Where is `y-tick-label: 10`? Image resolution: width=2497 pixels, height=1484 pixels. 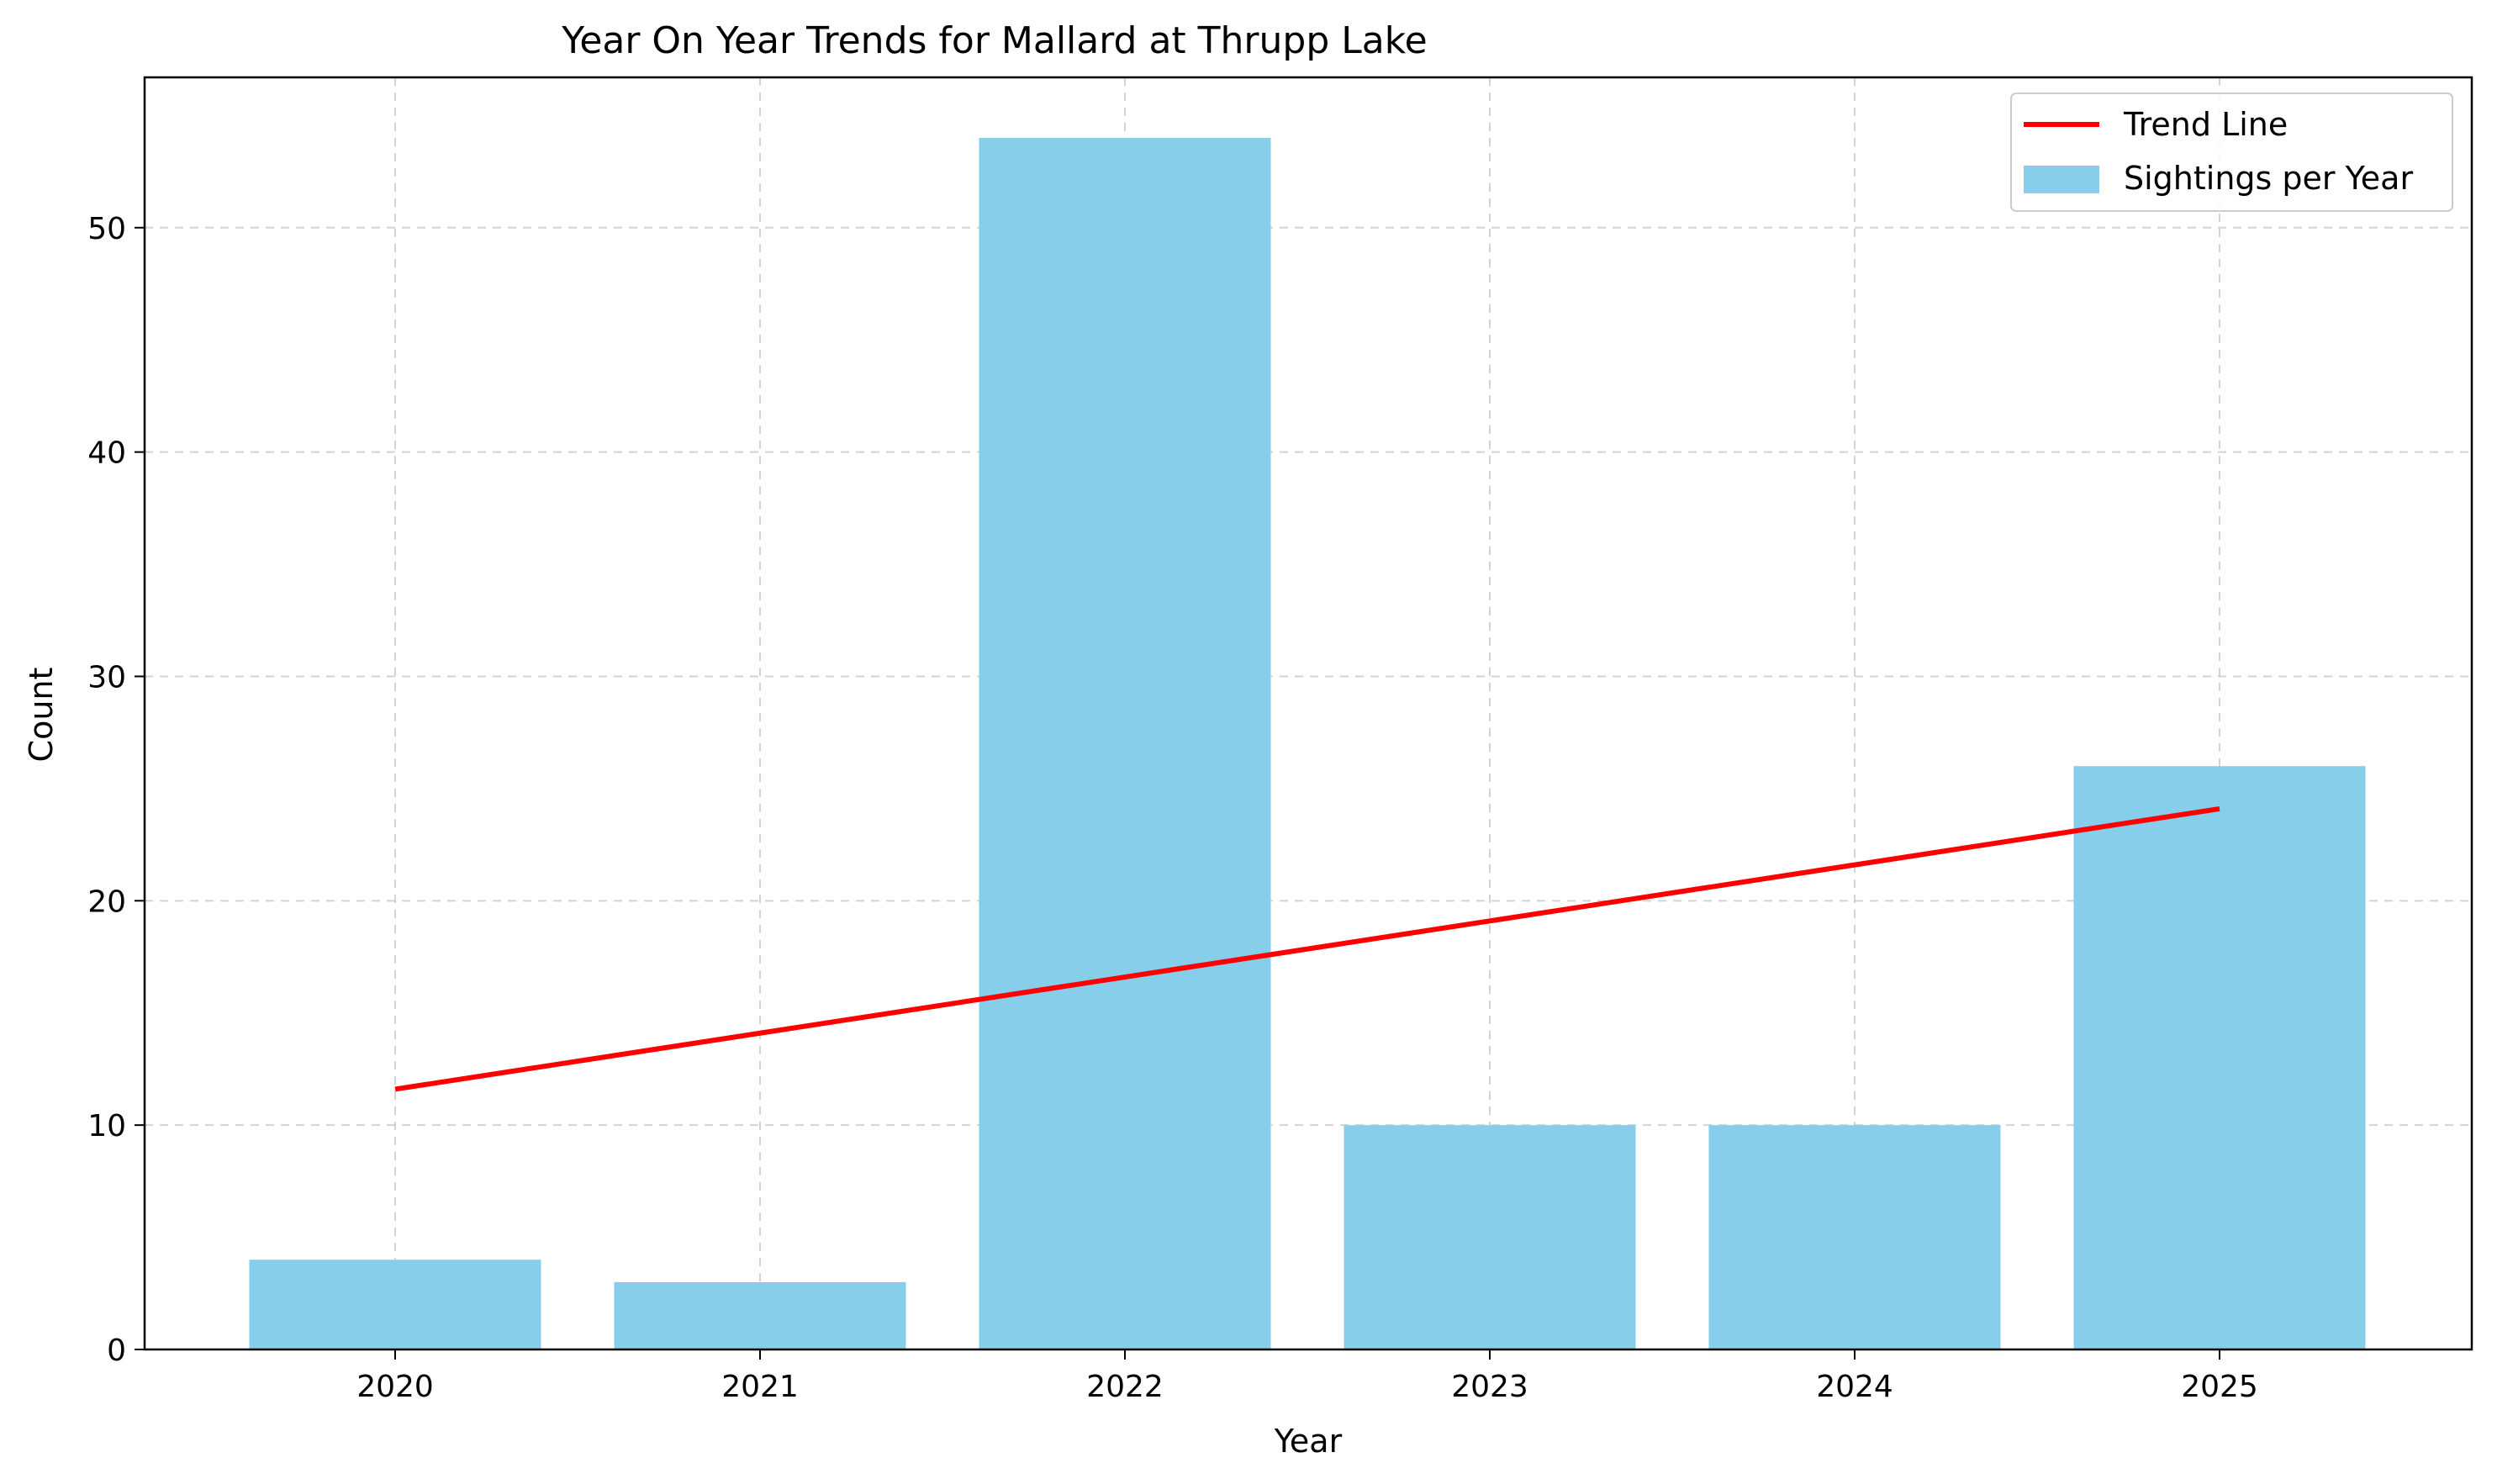
y-tick-label: 10 is located at coordinates (106, 1126).